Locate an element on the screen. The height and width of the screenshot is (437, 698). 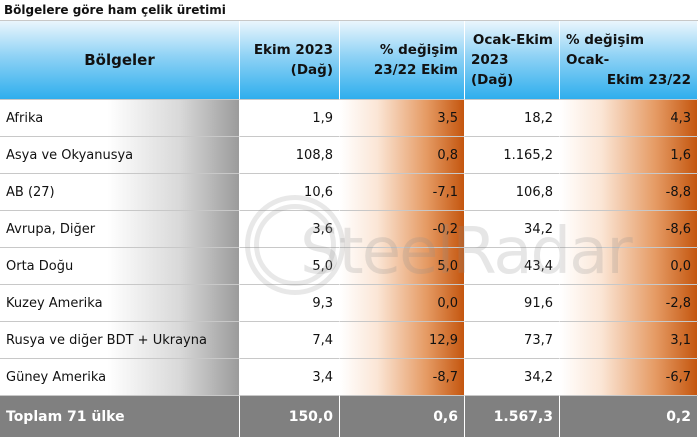
header-text: 2023 (Dağ) is located at coordinates (492, 70).